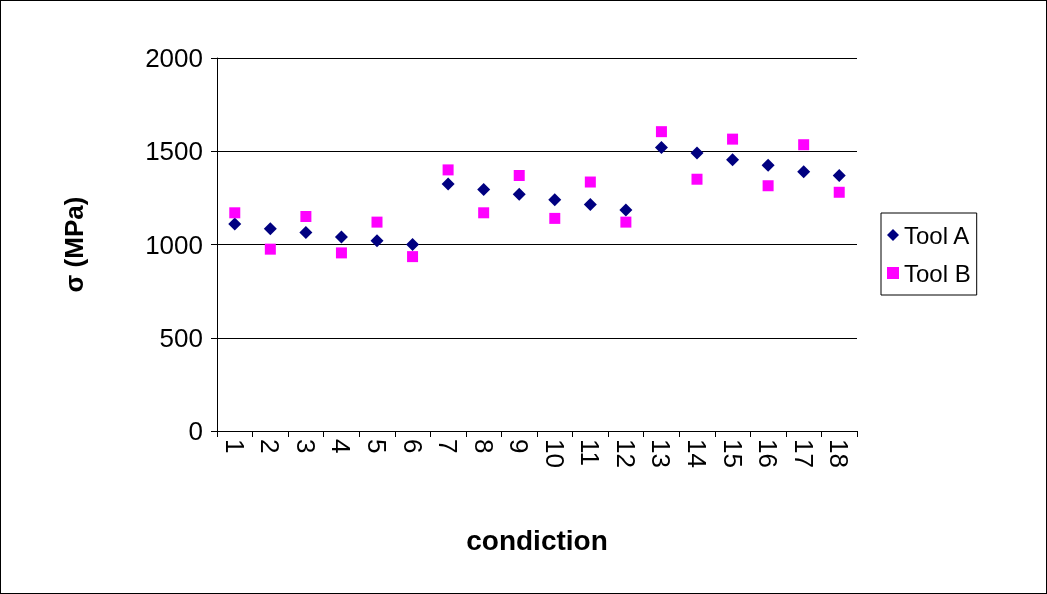  Describe the element at coordinates (305, 446) in the screenshot. I see `x-tick-label: 3` at that location.